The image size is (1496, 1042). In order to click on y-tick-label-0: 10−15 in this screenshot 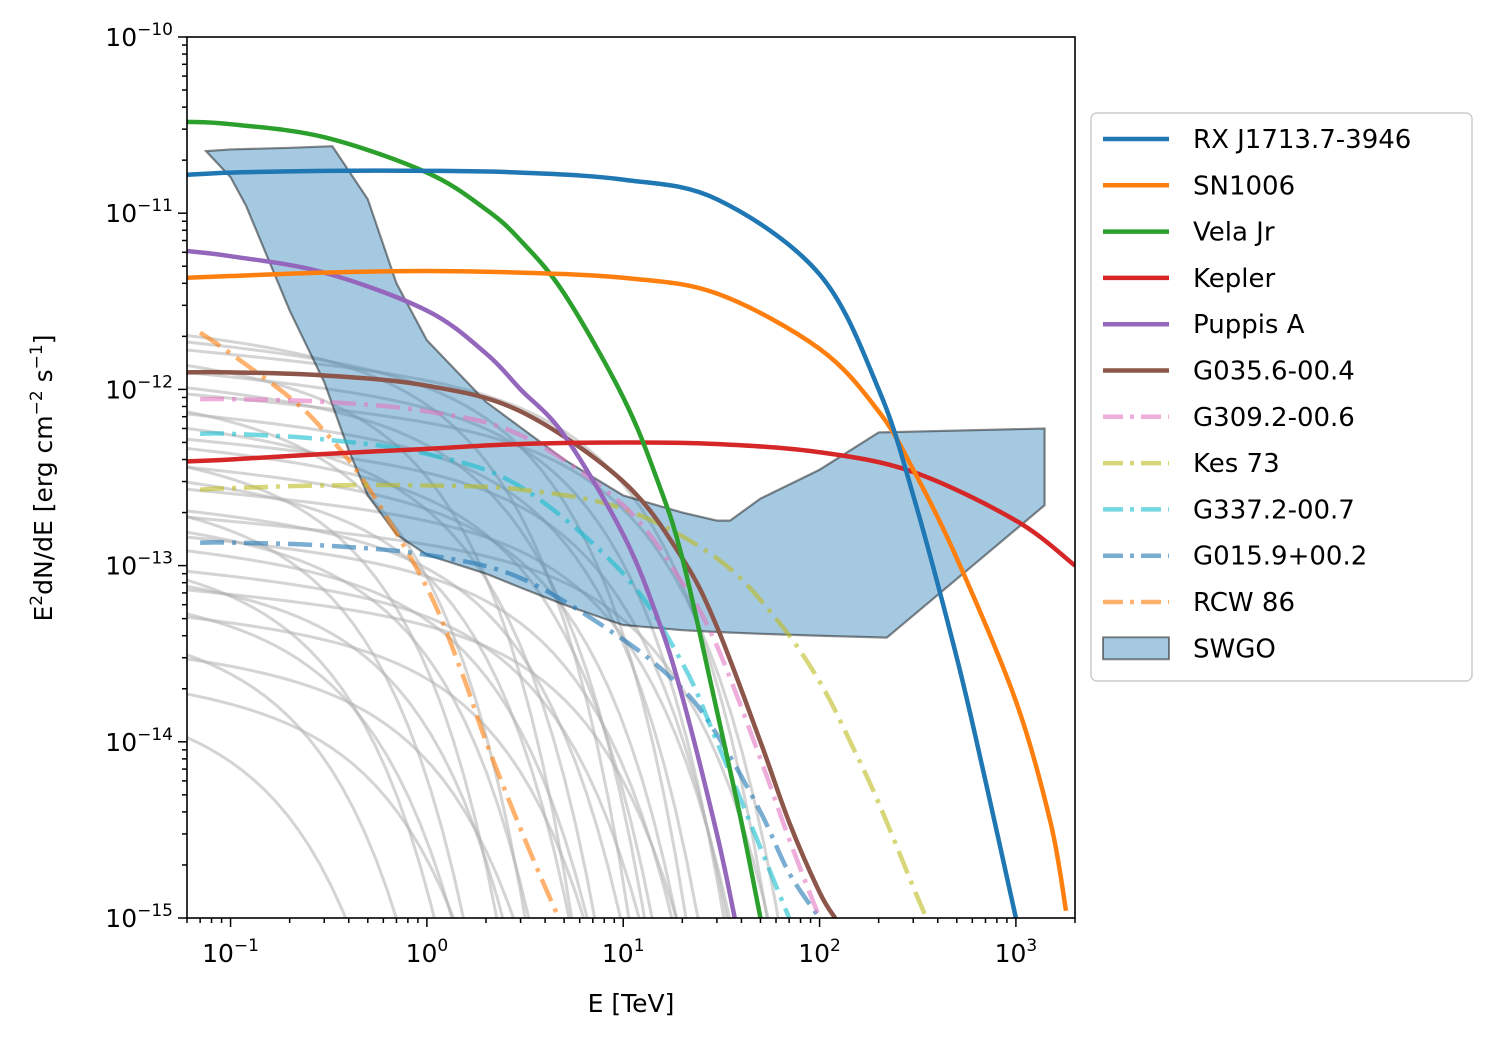, I will do `click(139, 917)`.